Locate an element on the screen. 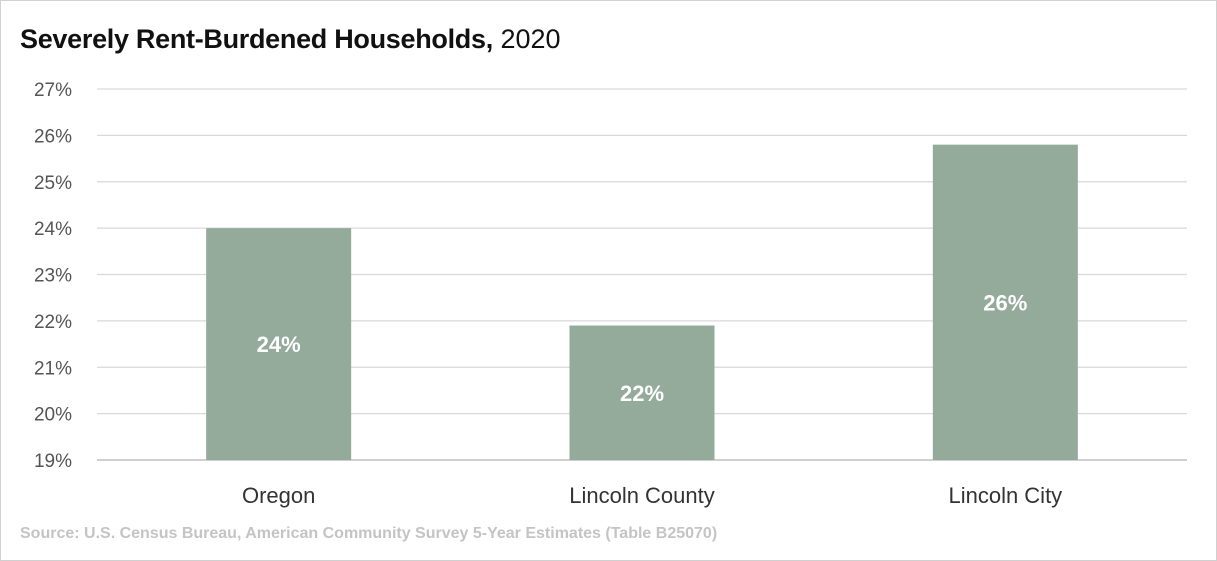 This screenshot has height=561, width=1217. bar-data-label: 26% is located at coordinates (1005, 302).